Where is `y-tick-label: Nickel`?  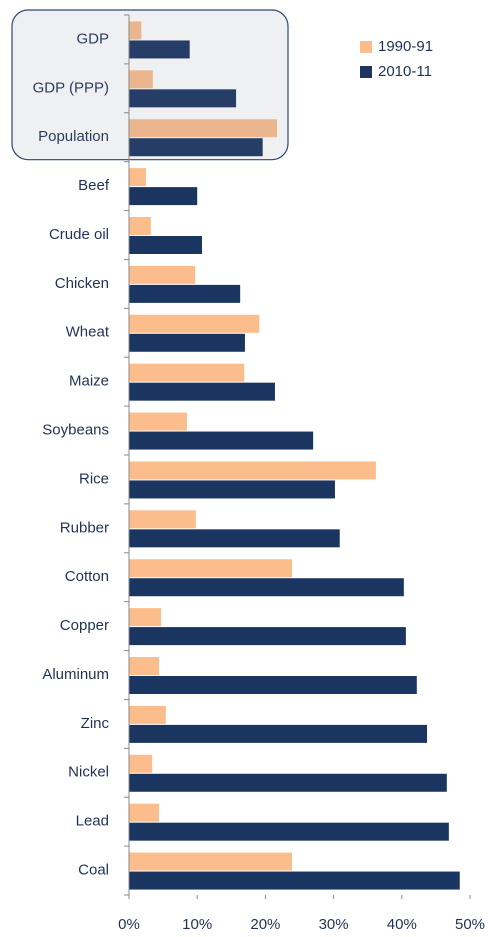 y-tick-label: Nickel is located at coordinates (88, 772).